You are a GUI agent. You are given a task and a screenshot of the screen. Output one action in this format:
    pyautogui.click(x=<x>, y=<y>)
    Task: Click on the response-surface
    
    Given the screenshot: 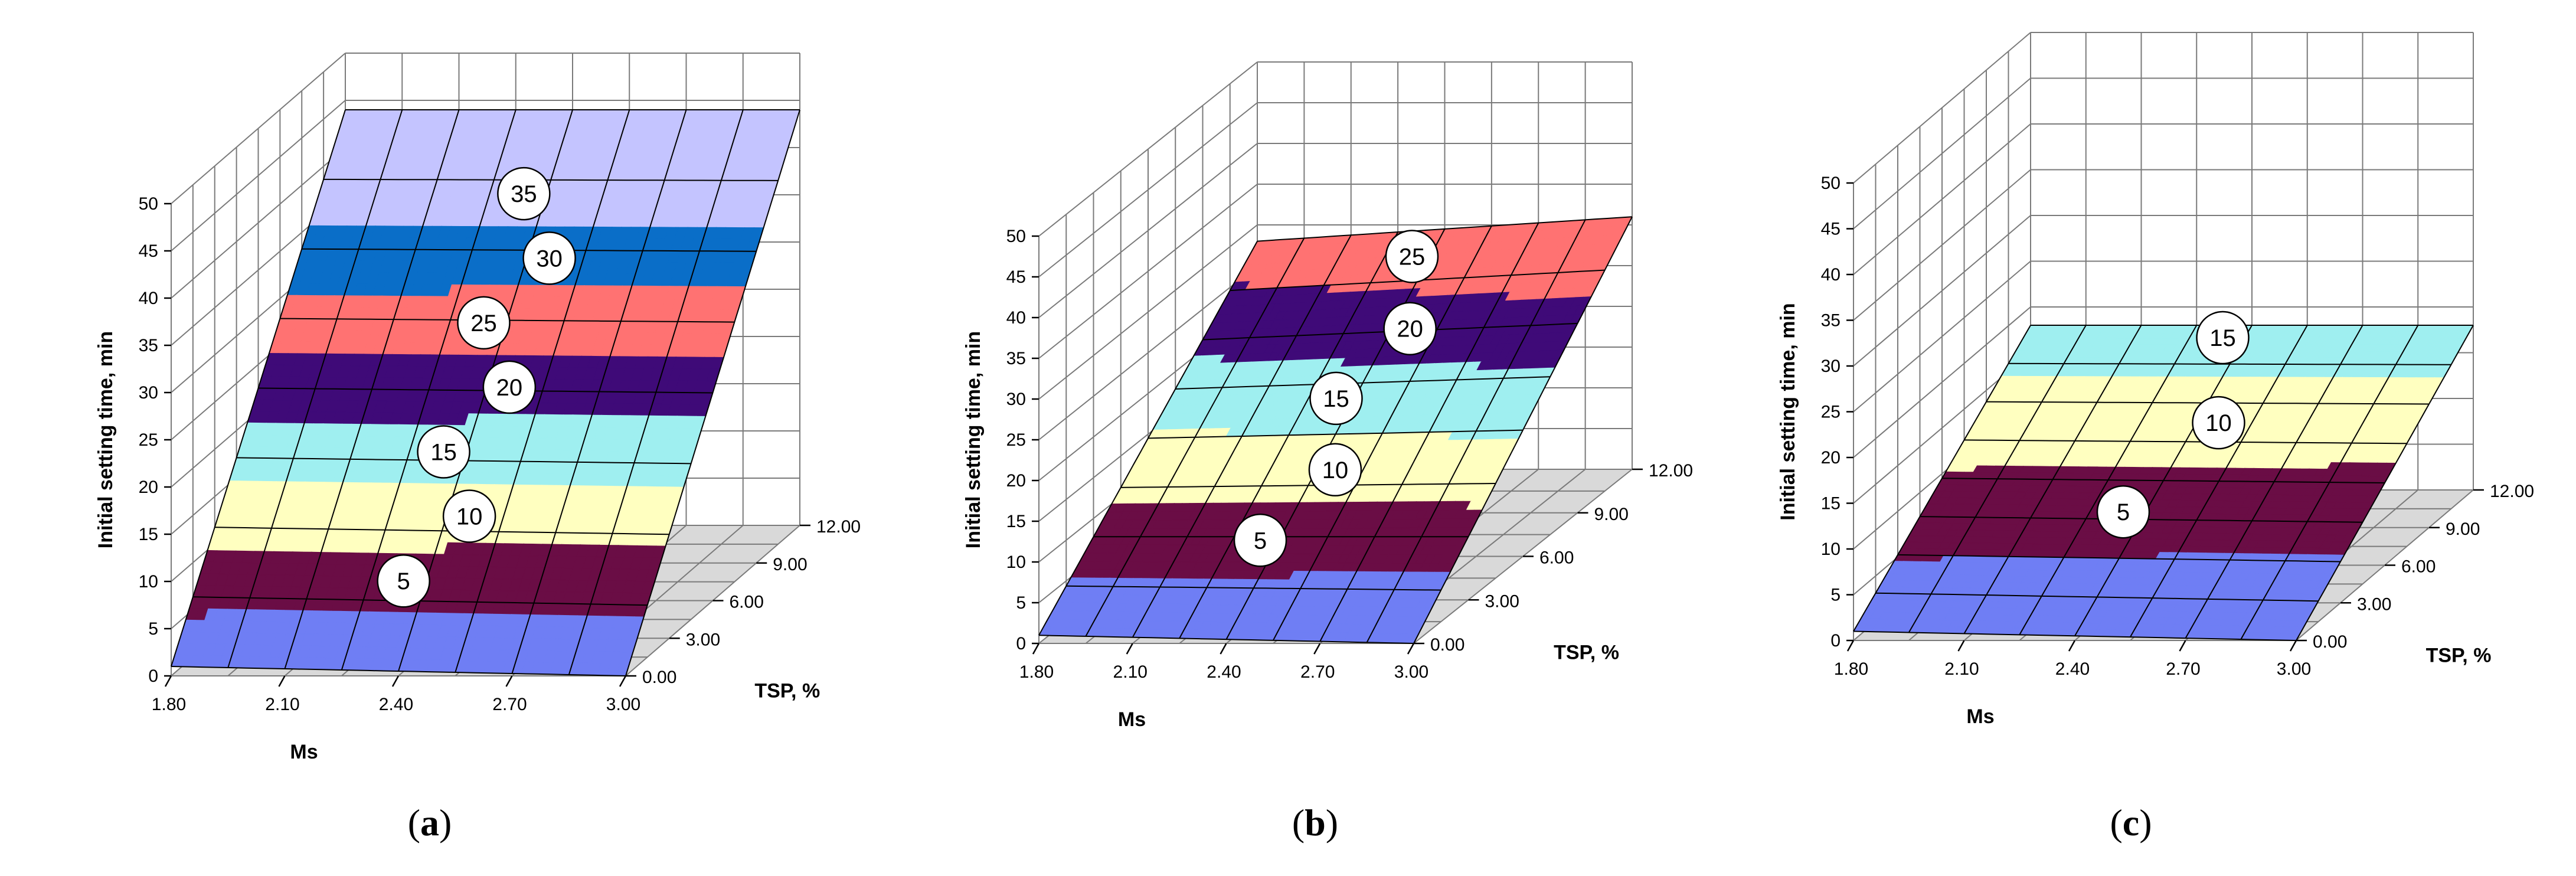 What is the action you would take?
    pyautogui.click(x=2163, y=483)
    